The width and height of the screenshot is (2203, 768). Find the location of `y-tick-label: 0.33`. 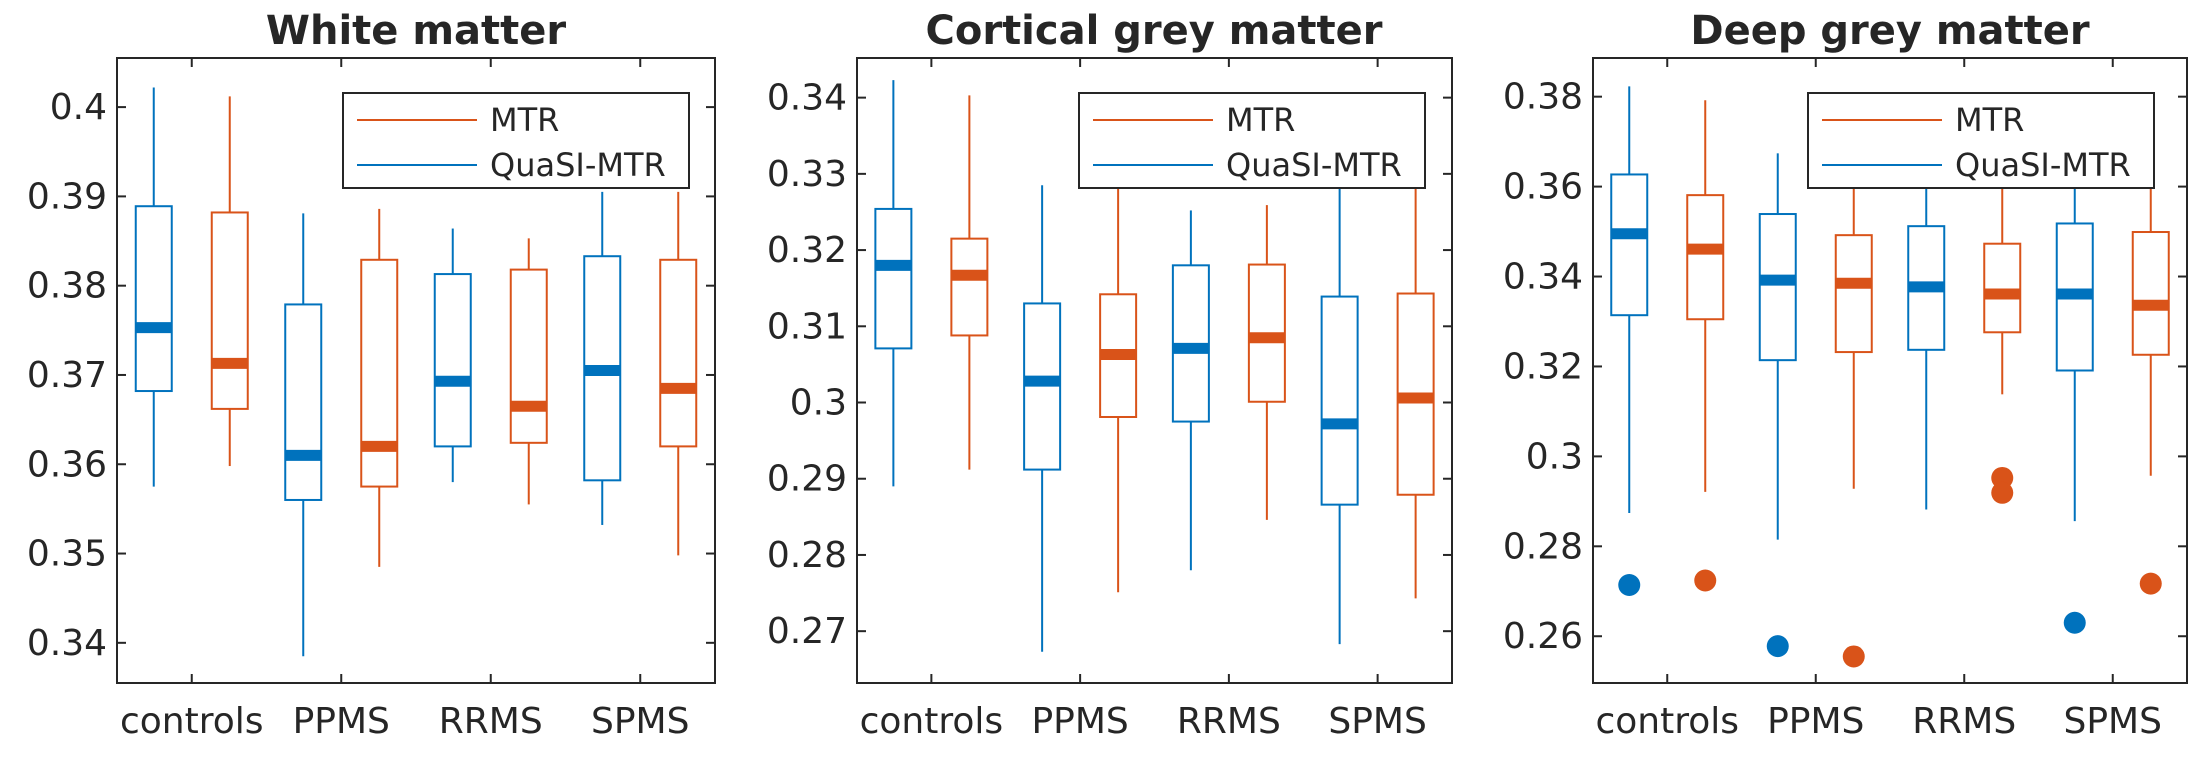

y-tick-label: 0.33 is located at coordinates (807, 174).